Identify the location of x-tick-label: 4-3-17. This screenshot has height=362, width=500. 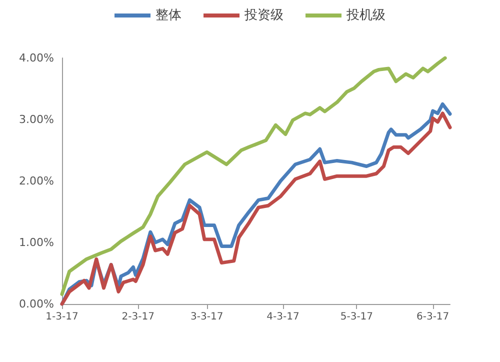
(283, 317).